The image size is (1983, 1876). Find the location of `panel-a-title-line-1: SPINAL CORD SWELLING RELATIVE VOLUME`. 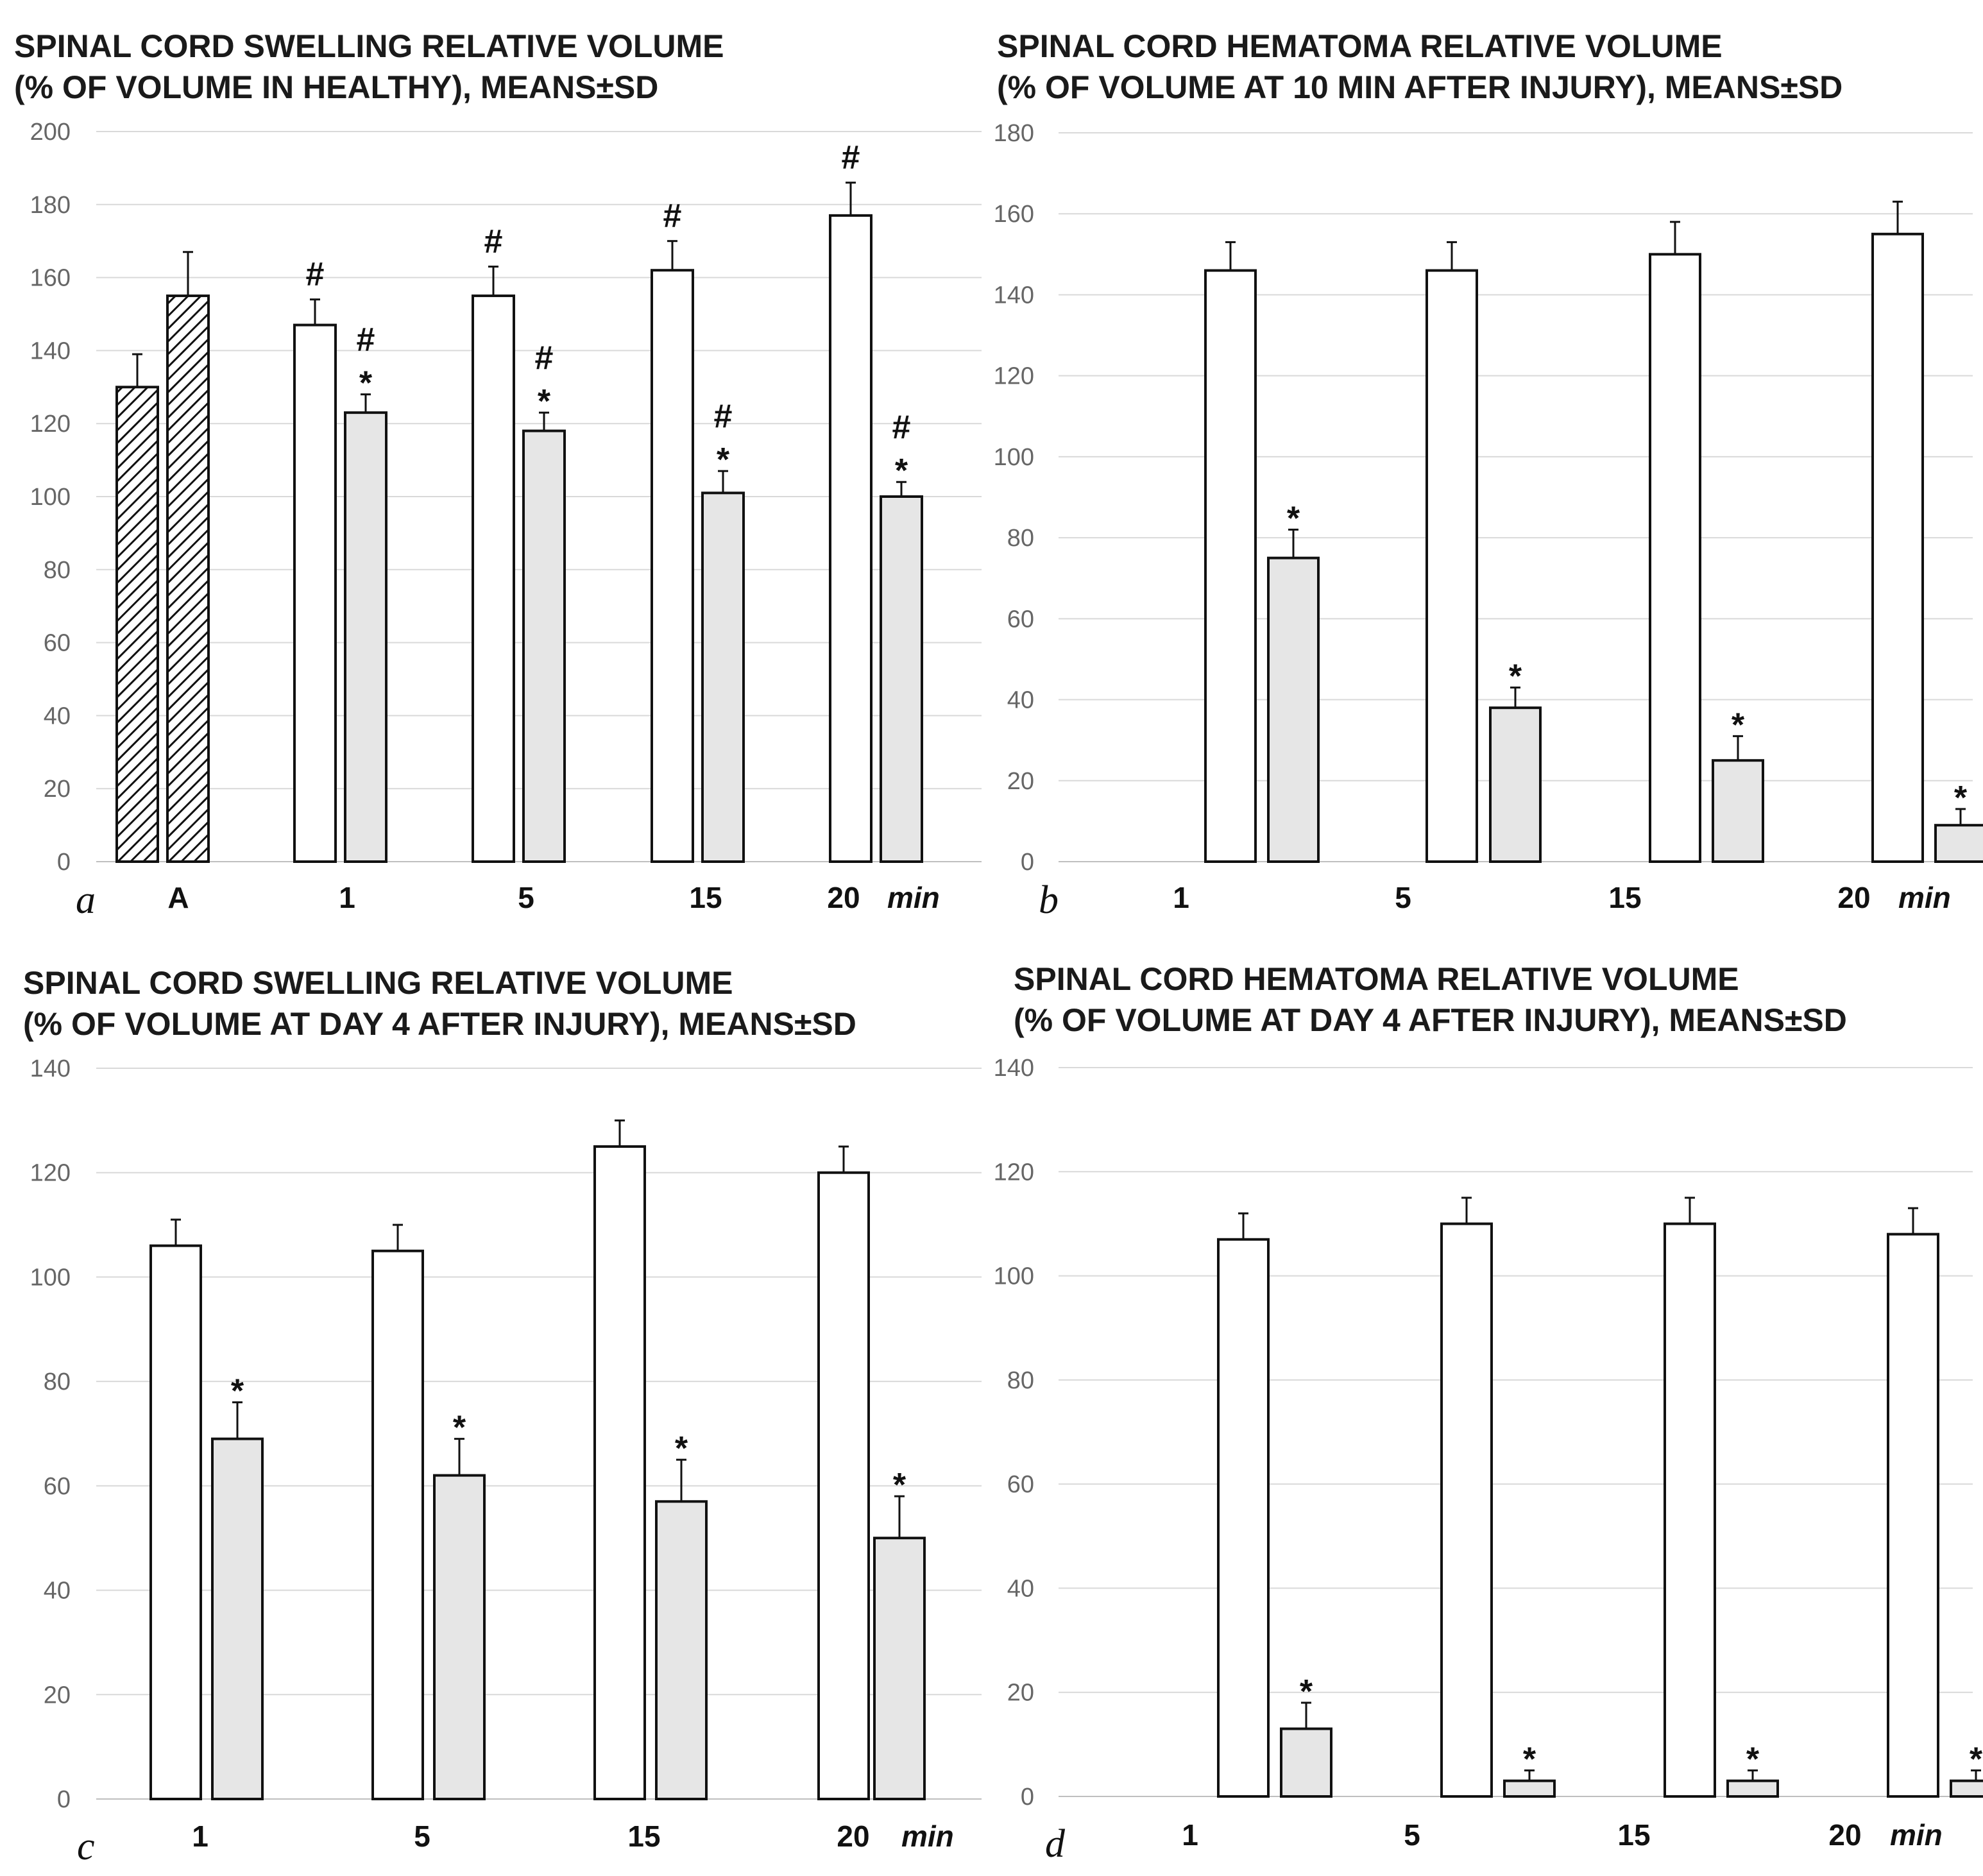

panel-a-title-line-1: SPINAL CORD SWELLING RELATIVE VOLUME is located at coordinates (369, 46).